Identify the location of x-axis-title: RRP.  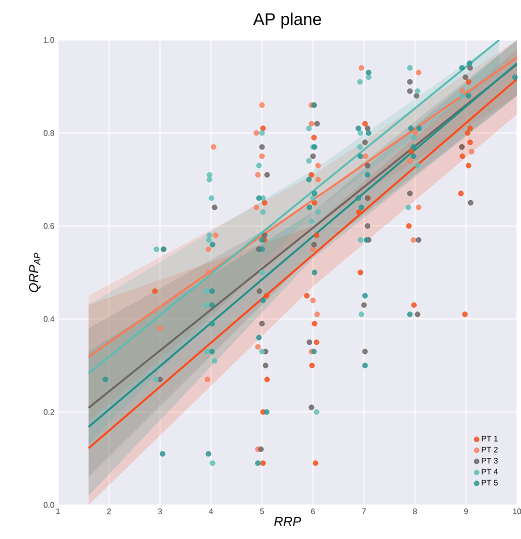
(288, 521).